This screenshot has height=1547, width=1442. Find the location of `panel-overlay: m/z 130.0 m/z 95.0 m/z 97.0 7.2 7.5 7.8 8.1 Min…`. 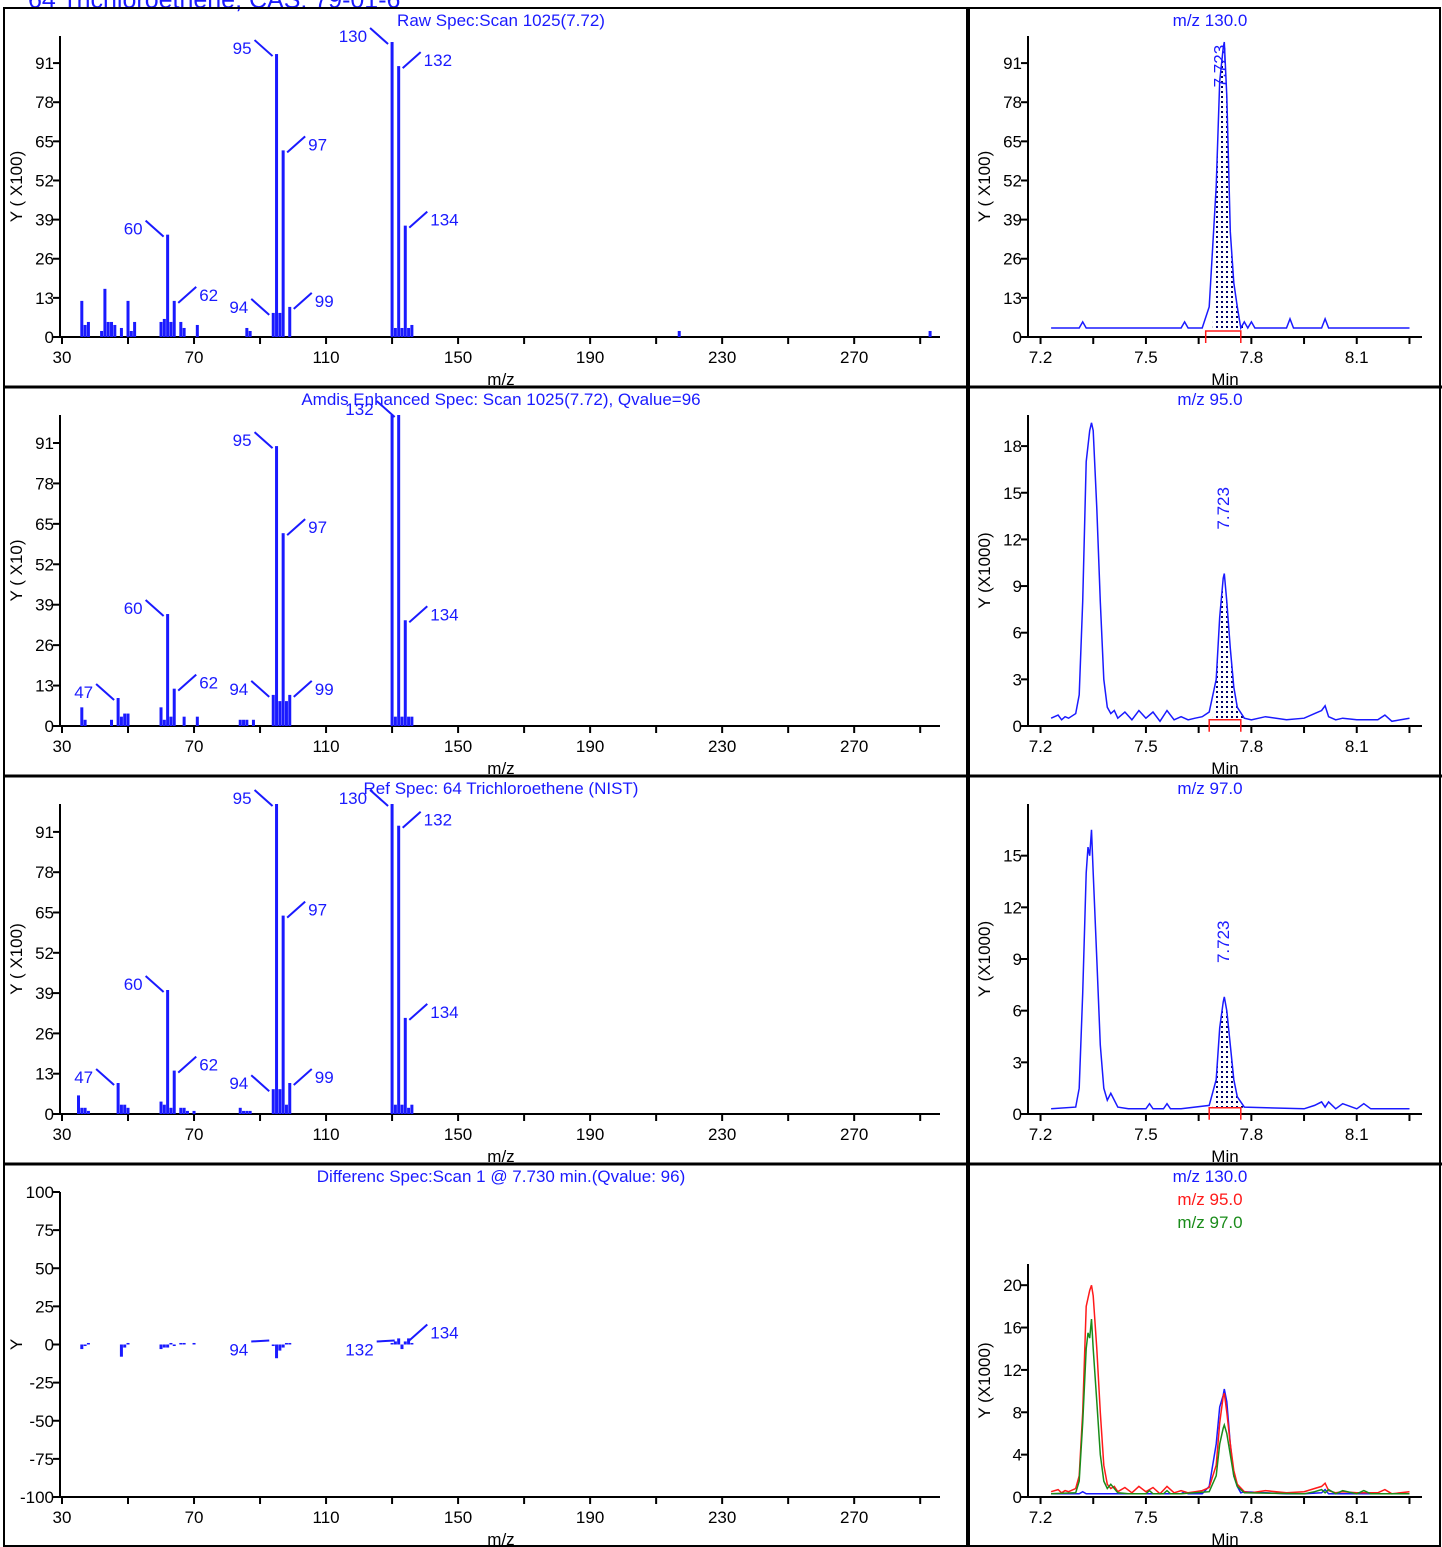

panel-overlay: m/z 130.0 m/z 95.0 m/z 97.0 7.2 7.5 7.8 8.1 Min… is located at coordinates (1198, 1357).